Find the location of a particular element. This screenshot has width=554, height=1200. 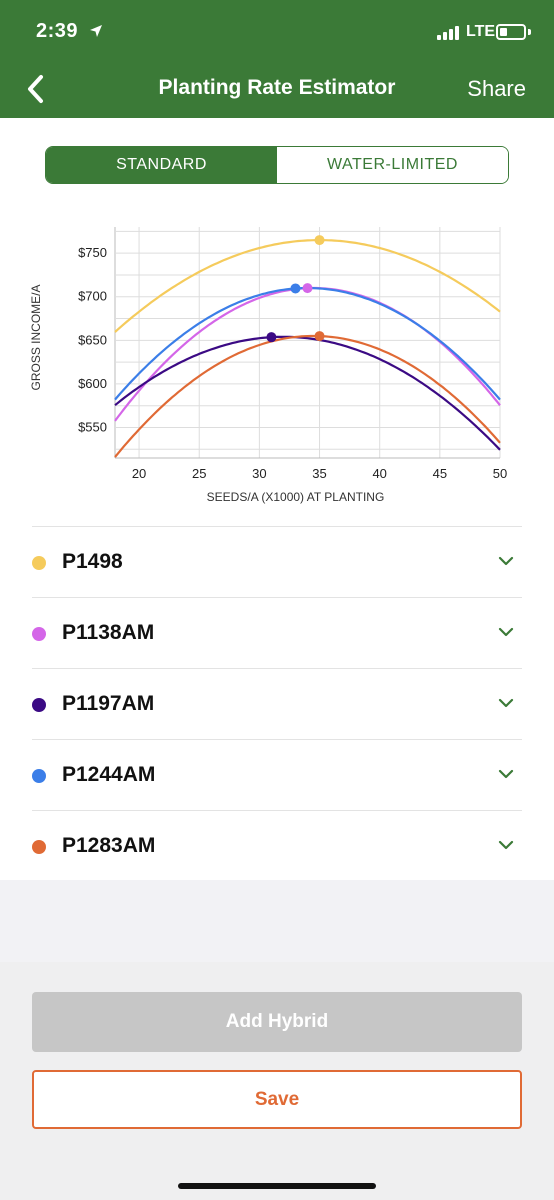

home-indicator is located at coordinates (277, 1186).